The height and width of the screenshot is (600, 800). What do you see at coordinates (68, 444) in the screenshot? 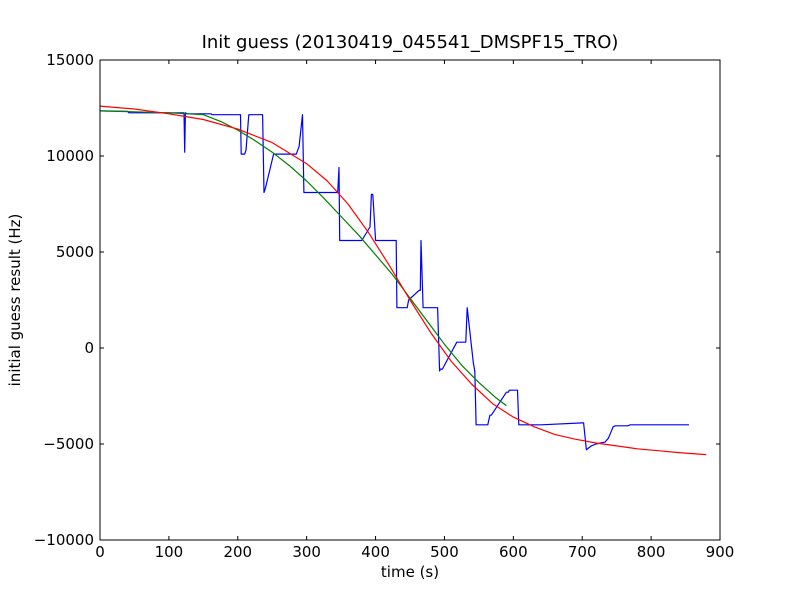
I see `y-tick-label: −5000` at bounding box center [68, 444].